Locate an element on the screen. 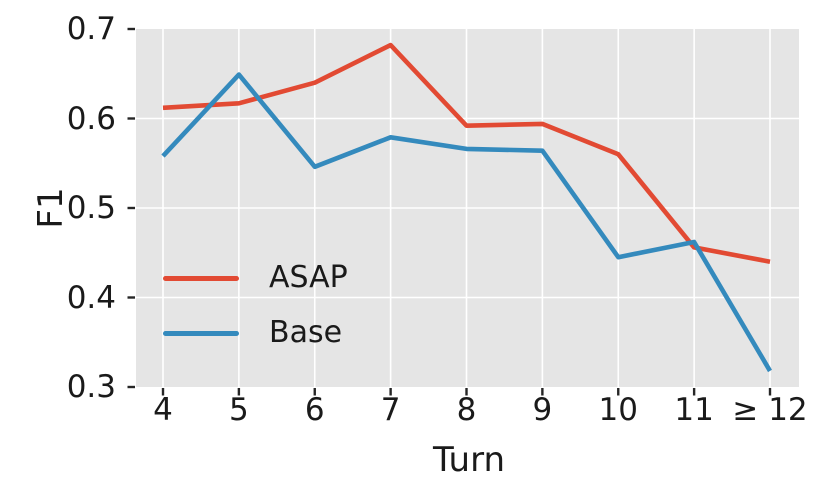 The height and width of the screenshot is (499, 830). asap-line-swatch is located at coordinates (201, 278).